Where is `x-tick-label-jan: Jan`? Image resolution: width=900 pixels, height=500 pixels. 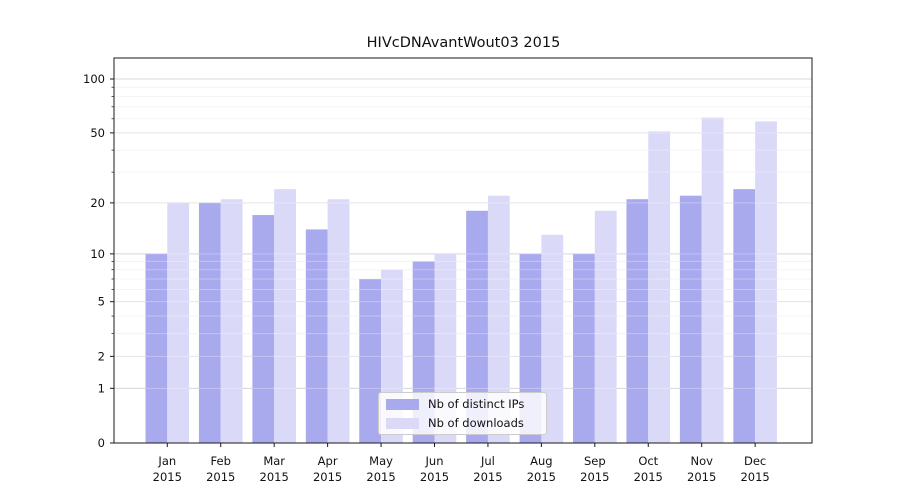 x-tick-label-jan: Jan is located at coordinates (166, 461).